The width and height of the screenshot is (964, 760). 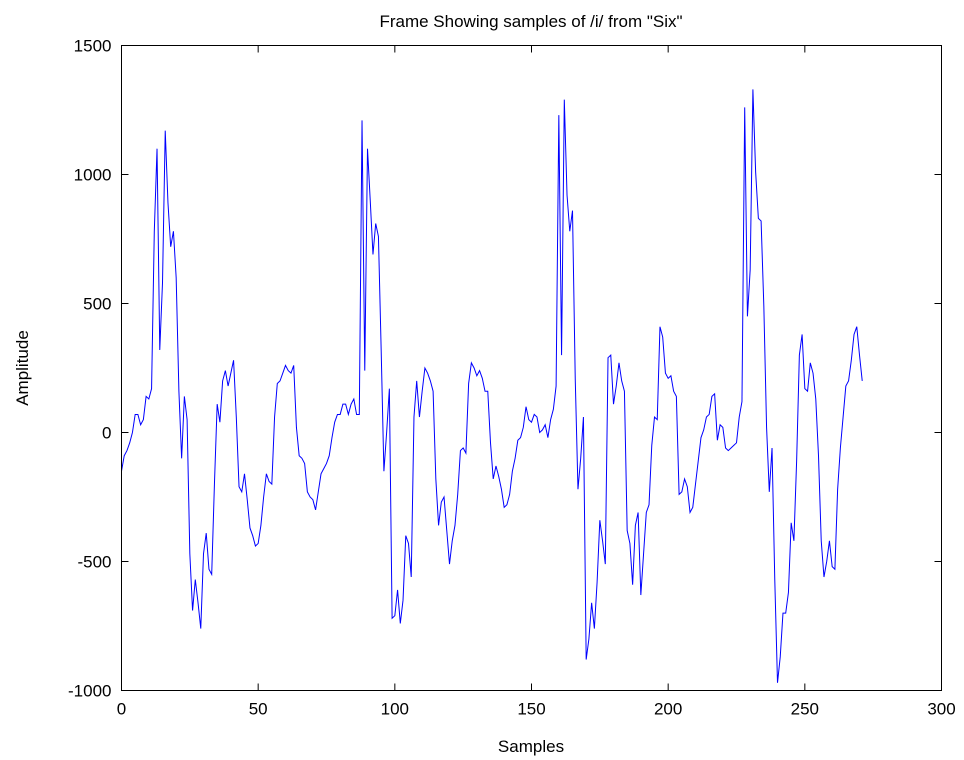 What do you see at coordinates (941, 709) in the screenshot?
I see `x-tick-label: 300` at bounding box center [941, 709].